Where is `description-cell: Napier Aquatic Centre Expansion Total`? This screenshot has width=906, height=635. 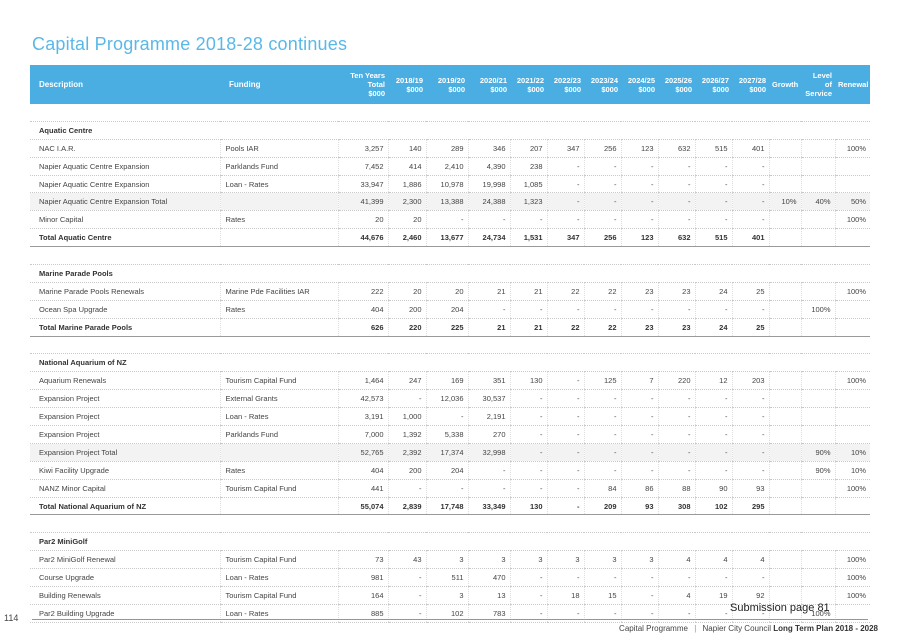
description-cell: Napier Aquatic Centre Expansion Total is located at coordinates (125, 202).